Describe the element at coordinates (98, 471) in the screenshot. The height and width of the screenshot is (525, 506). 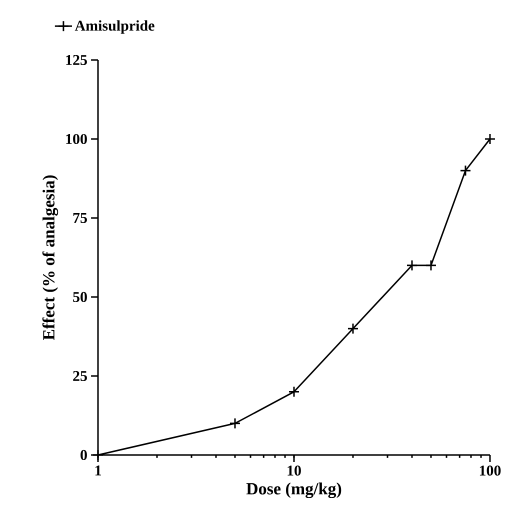
I see `x-tick-label: 1` at that location.